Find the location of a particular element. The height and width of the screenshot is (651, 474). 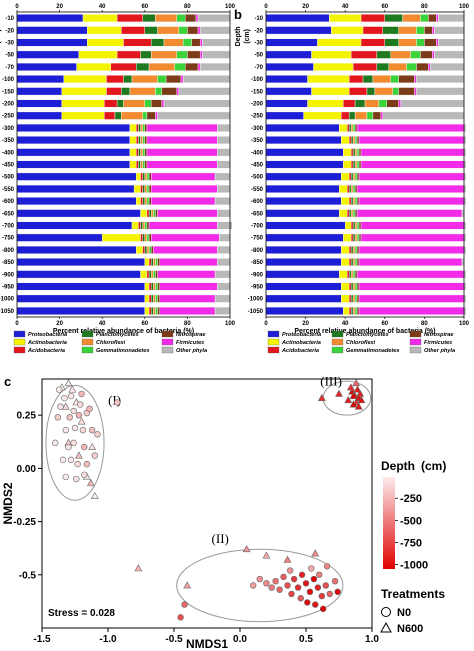

x-tick-label: 0.5 is located at coordinates (306, 639).